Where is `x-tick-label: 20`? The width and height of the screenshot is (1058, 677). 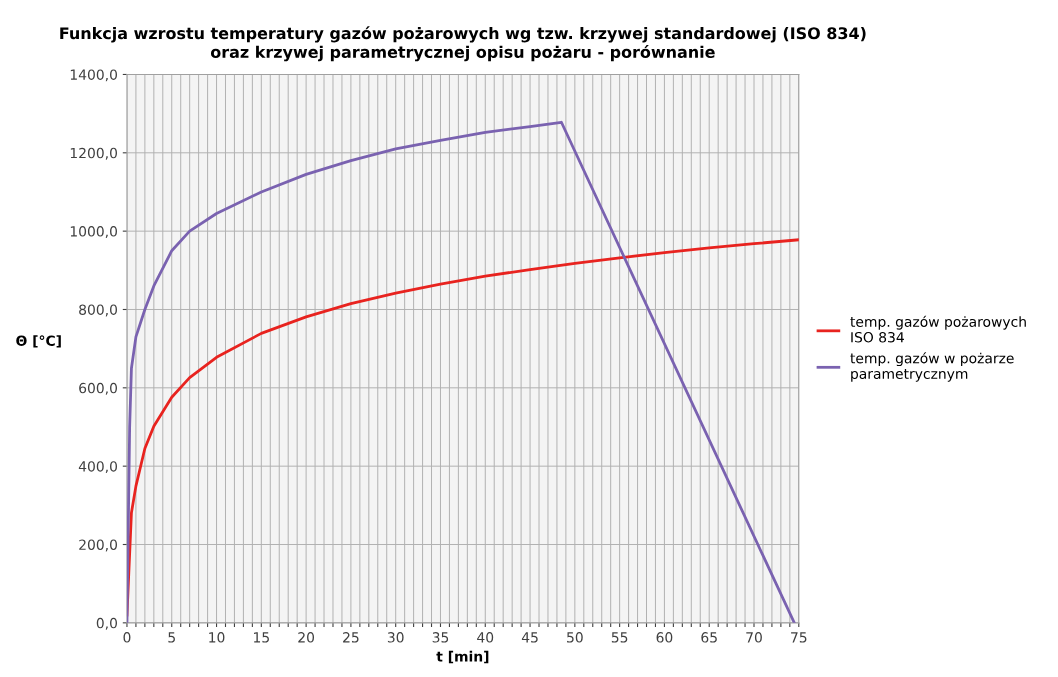 x-tick-label: 20 is located at coordinates (306, 637).